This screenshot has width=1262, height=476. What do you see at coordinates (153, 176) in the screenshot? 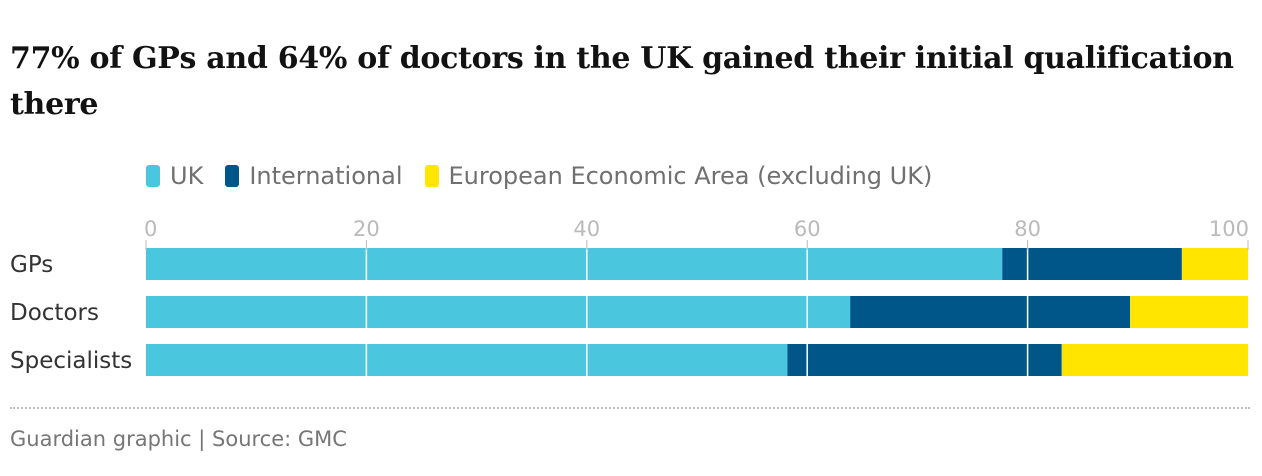
I see `legend-swatch-uk` at bounding box center [153, 176].